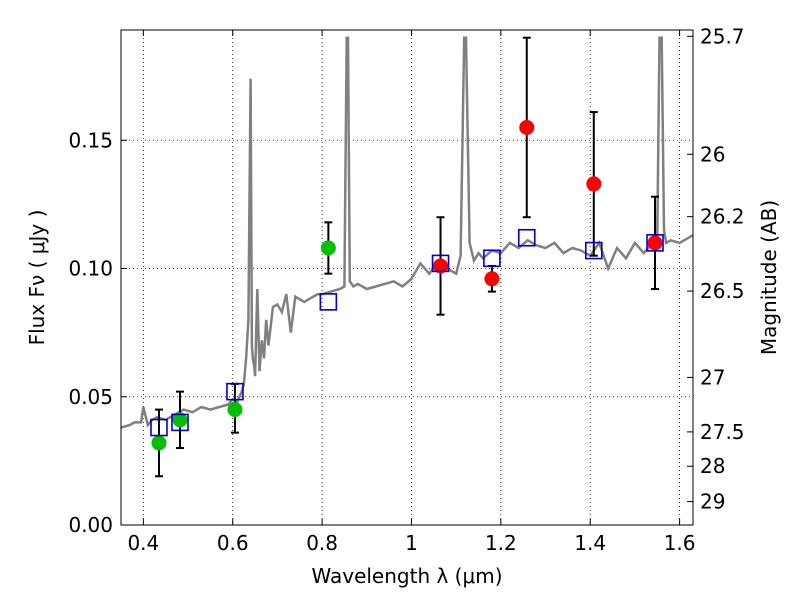 Image resolution: width=800 pixels, height=600 pixels. What do you see at coordinates (722, 291) in the screenshot?
I see `magnitude-tick-label: 26.5` at bounding box center [722, 291].